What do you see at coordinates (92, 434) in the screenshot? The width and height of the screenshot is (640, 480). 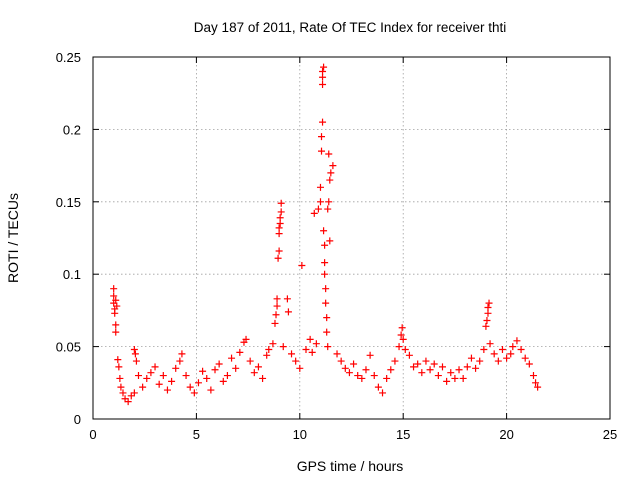 I see `x-tick-label: 0` at bounding box center [92, 434].